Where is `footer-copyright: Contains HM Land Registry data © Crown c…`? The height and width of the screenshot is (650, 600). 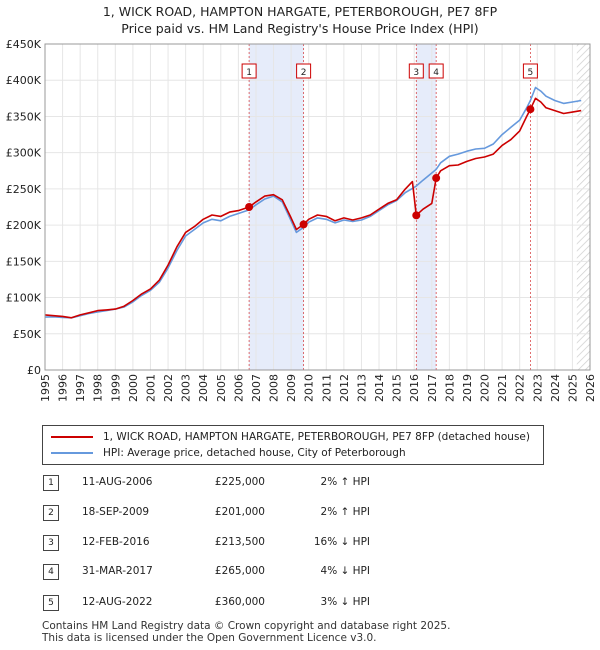 footer-copyright: Contains HM Land Registry data © Crown c… is located at coordinates (246, 626).